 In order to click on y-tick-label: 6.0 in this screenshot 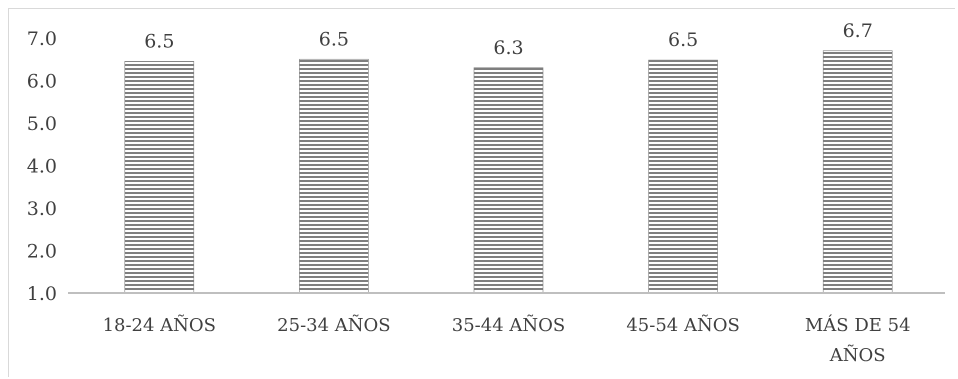, I will do `click(42, 82)`.